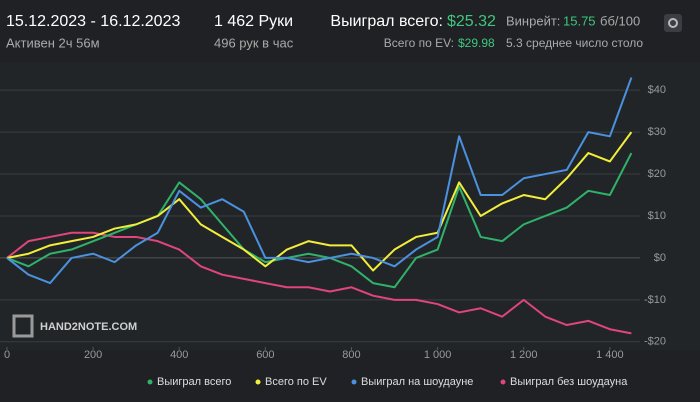 Image resolution: width=700 pixels, height=402 pixels. Describe the element at coordinates (417, 382) in the screenshot. I see `legend-label: Выиграл на шоудауне` at that location.